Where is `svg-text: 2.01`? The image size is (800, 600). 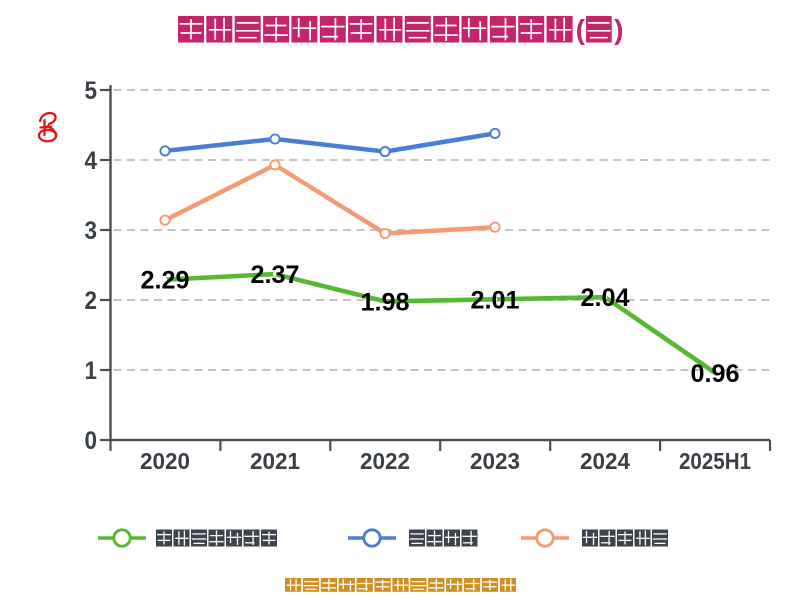 svg-text: 2.01 is located at coordinates (495, 300).